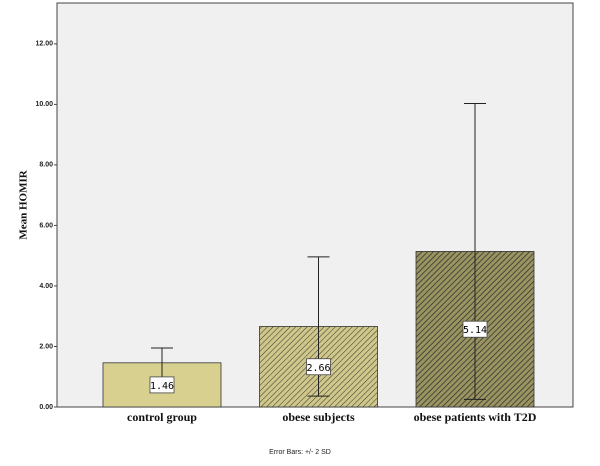 This screenshot has width=600, height=466. Describe the element at coordinates (475, 417) in the screenshot. I see `x-tick-label: obese patients with T2D` at that location.